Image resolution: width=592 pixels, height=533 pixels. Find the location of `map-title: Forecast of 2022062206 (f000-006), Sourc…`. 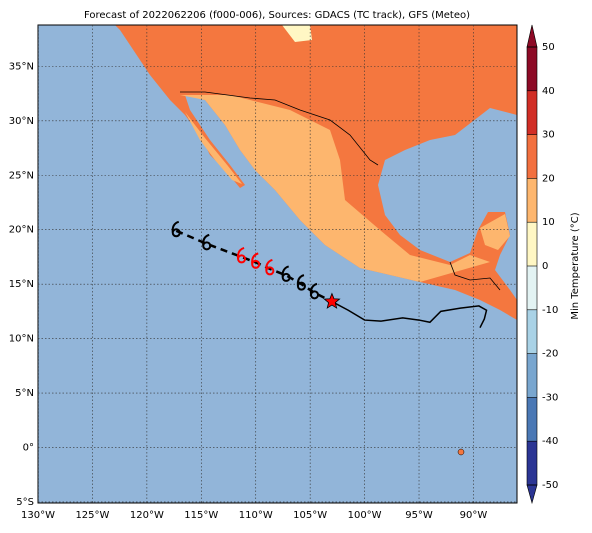

map-title: Forecast of 2022062206 (f000-006), Sourc… is located at coordinates (277, 15).